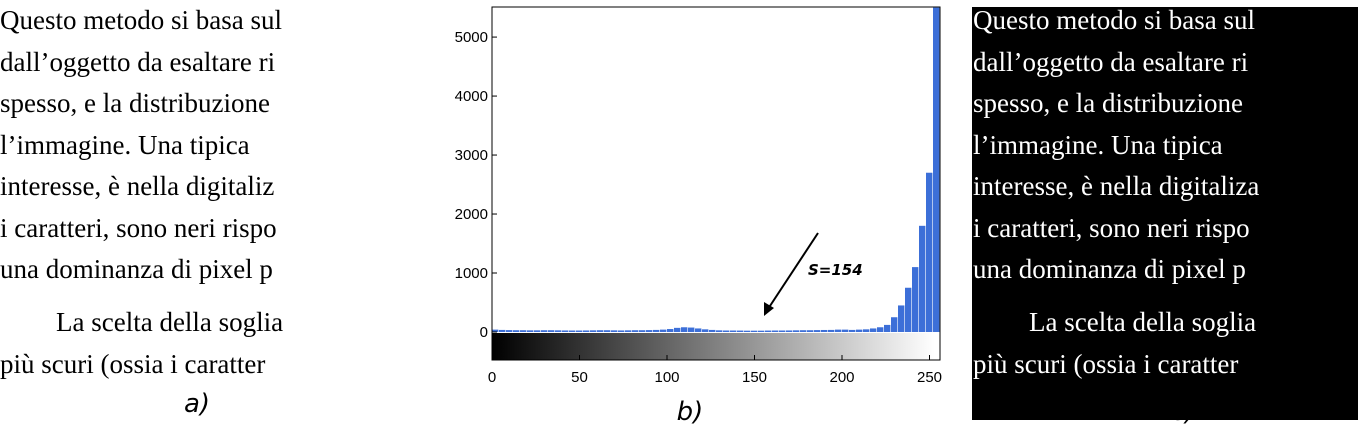  Describe the element at coordinates (471, 155) in the screenshot. I see `y-tick-label: 3000` at that location.